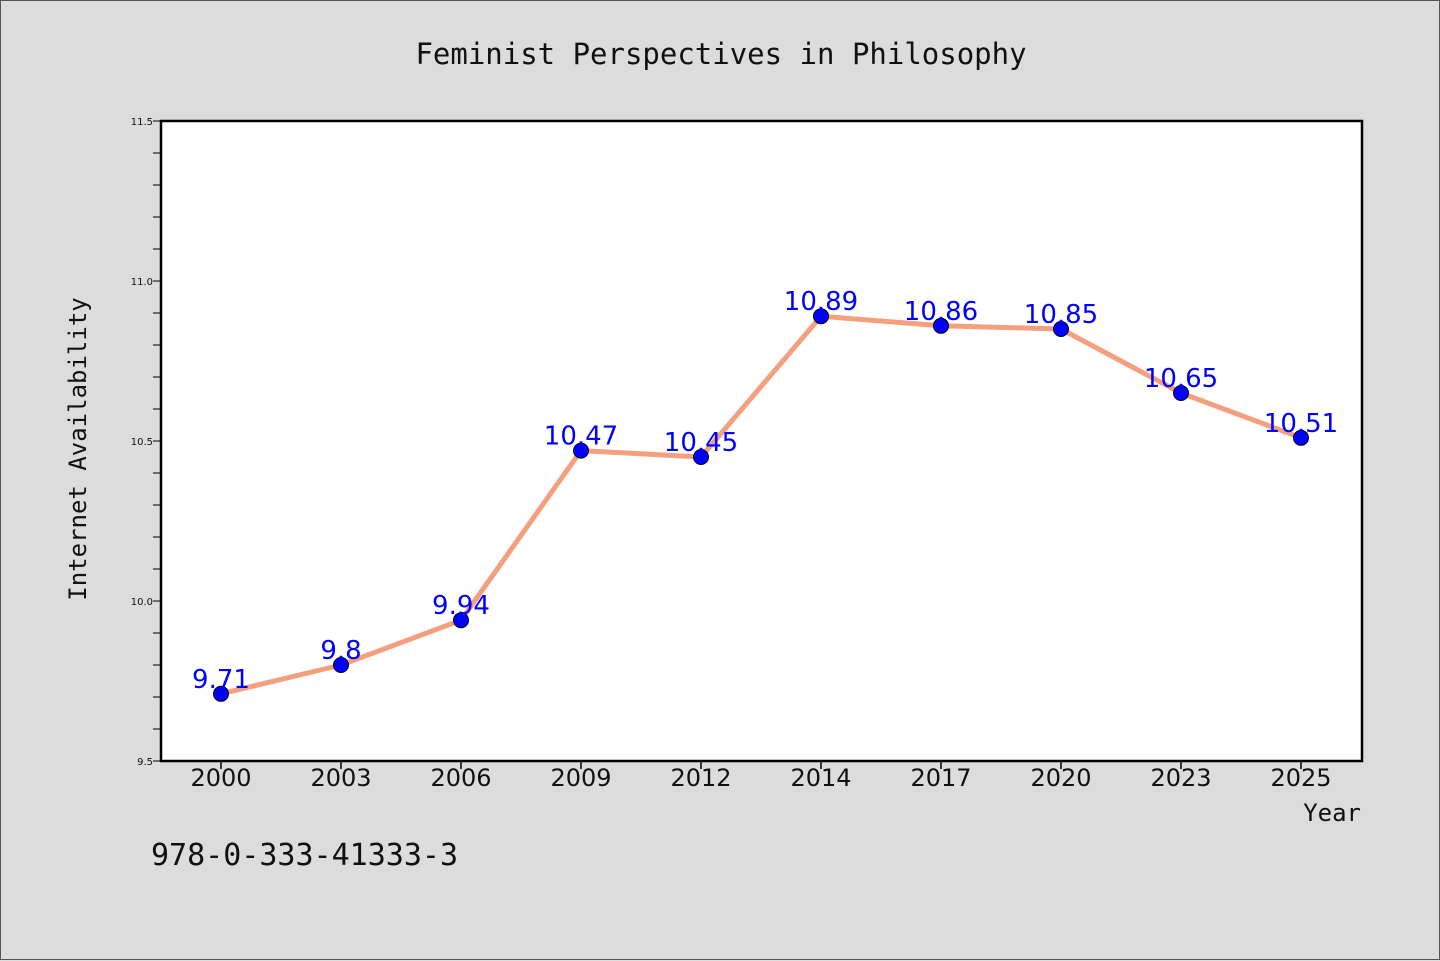 Image resolution: width=1440 pixels, height=961 pixels. I want to click on y-tick-label: 10.0, so click(142, 602).